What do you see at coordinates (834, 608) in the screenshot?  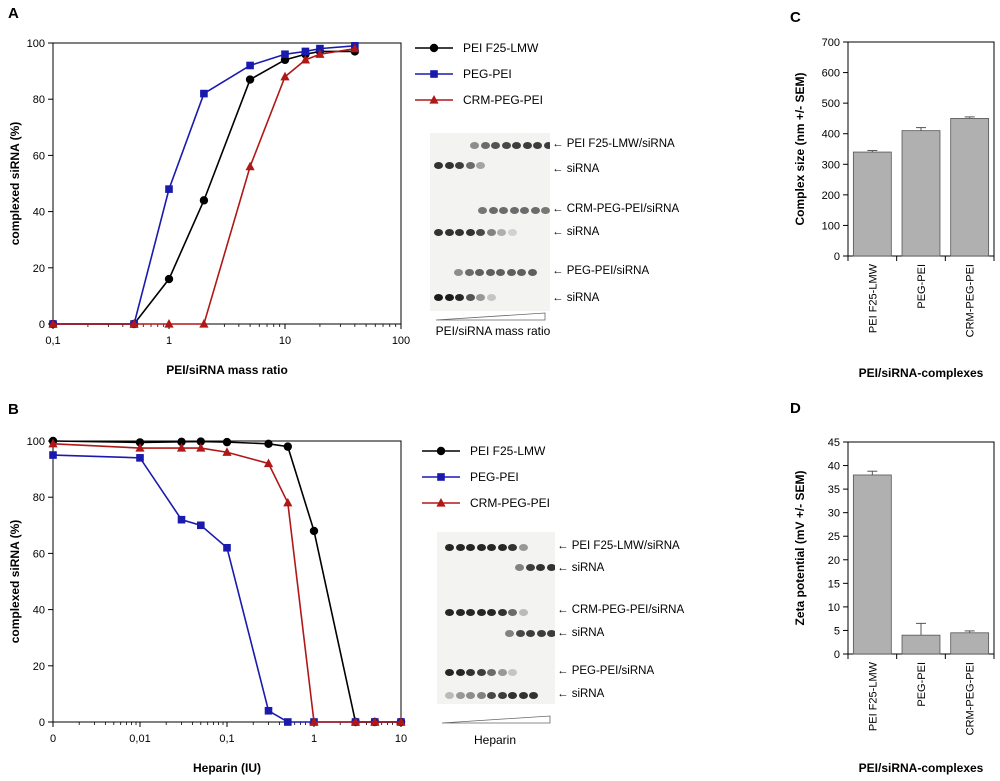 I see `chart-d-y-tick-label: 10` at bounding box center [834, 608].